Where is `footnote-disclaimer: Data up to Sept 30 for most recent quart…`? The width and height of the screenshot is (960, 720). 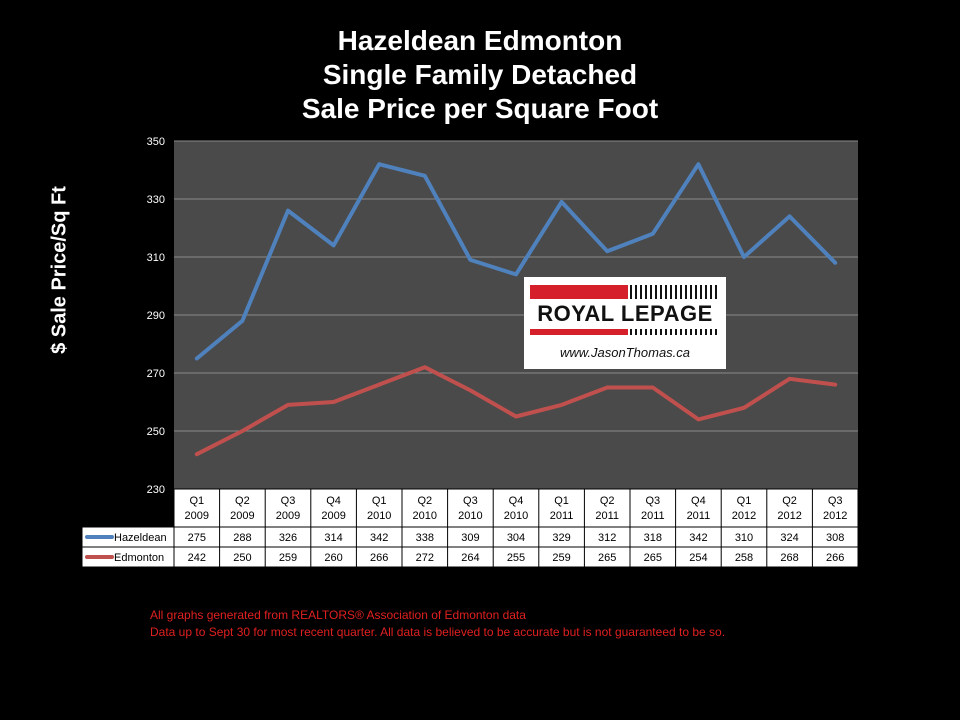 footnote-disclaimer: Data up to Sept 30 for most recent quart… is located at coordinates (438, 632).